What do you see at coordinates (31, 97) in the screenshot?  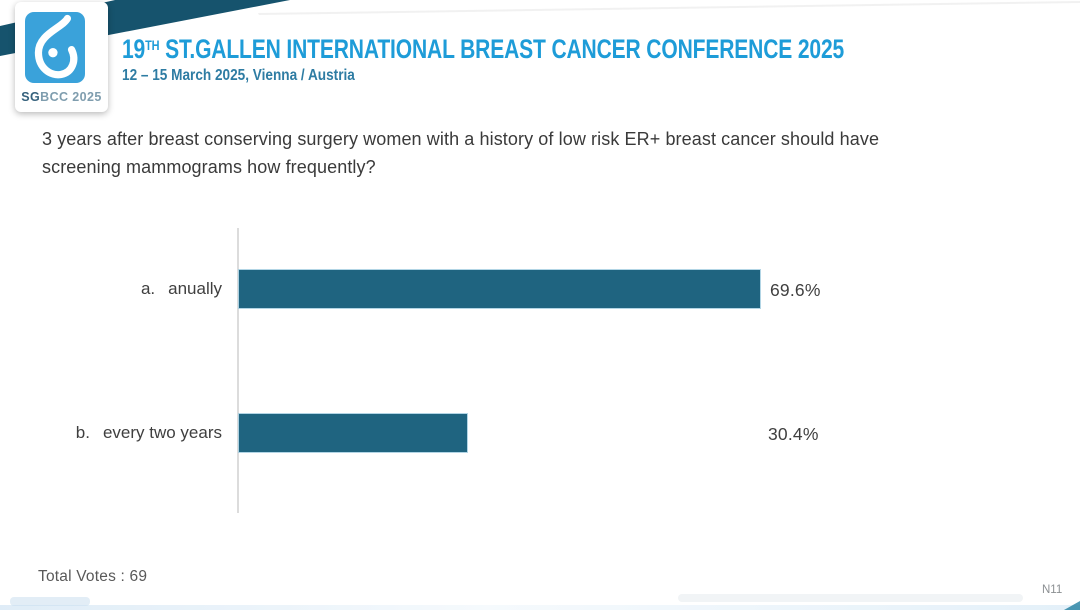 I see `logo-acronym-sg: SG` at bounding box center [31, 97].